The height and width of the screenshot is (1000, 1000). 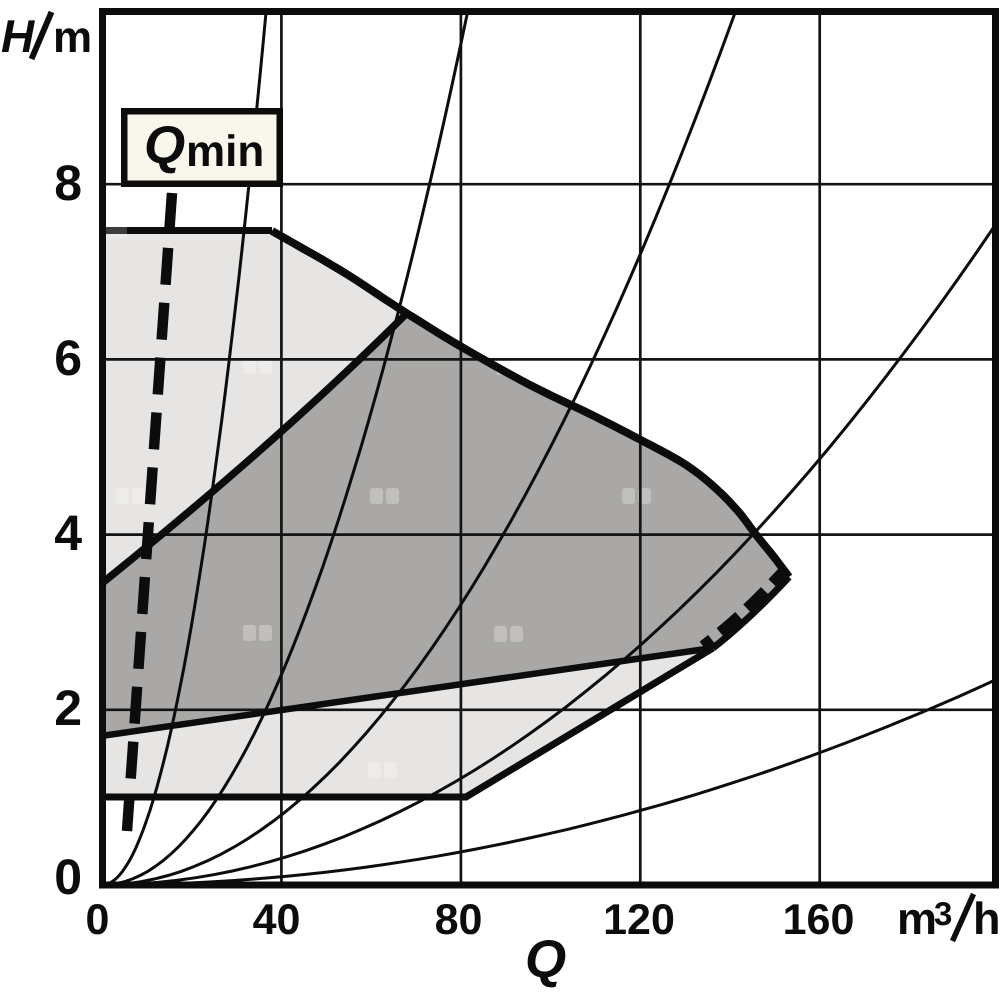 I want to click on svg-text: 4, so click(x=68, y=533).